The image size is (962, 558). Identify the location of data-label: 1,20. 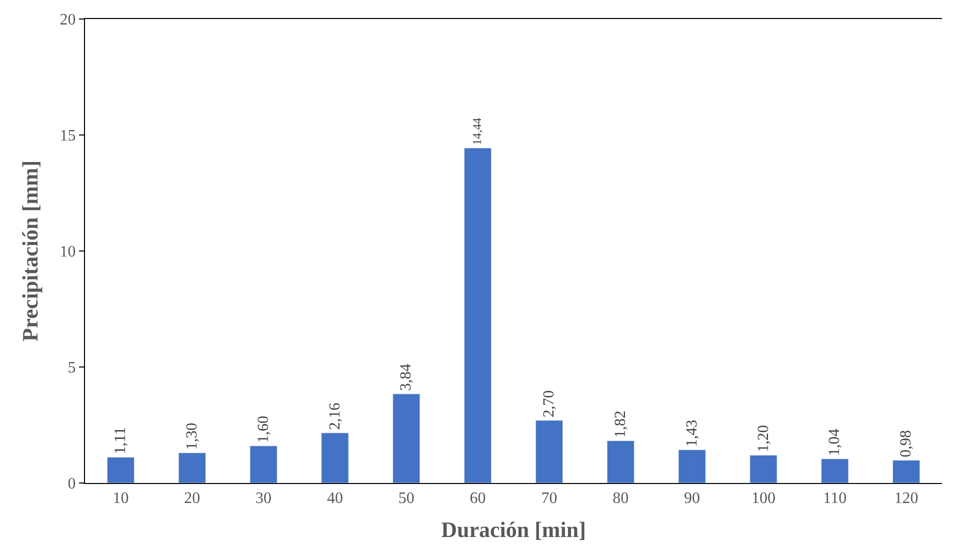
(763, 438).